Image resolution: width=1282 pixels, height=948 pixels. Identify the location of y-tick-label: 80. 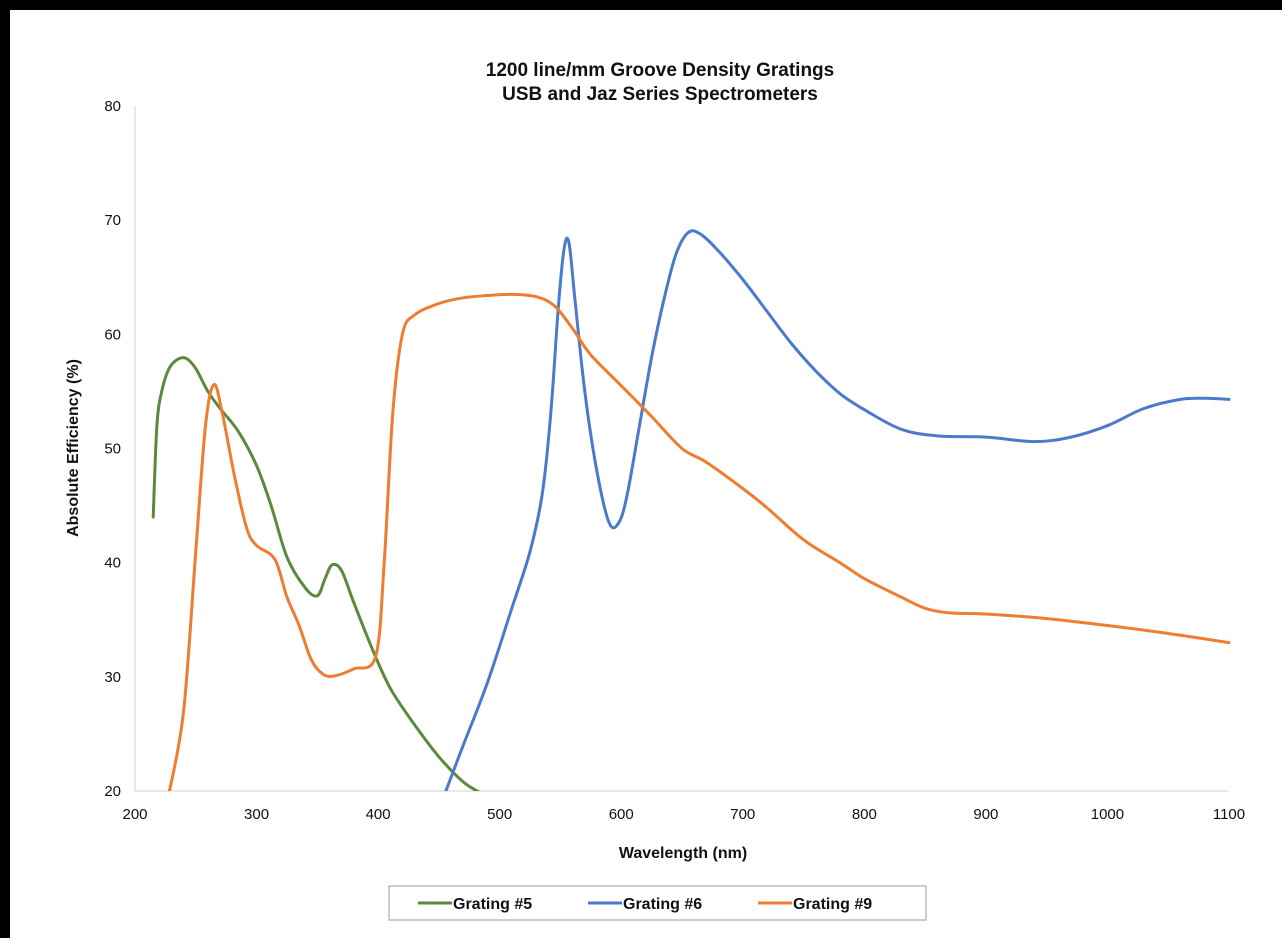
(112, 106).